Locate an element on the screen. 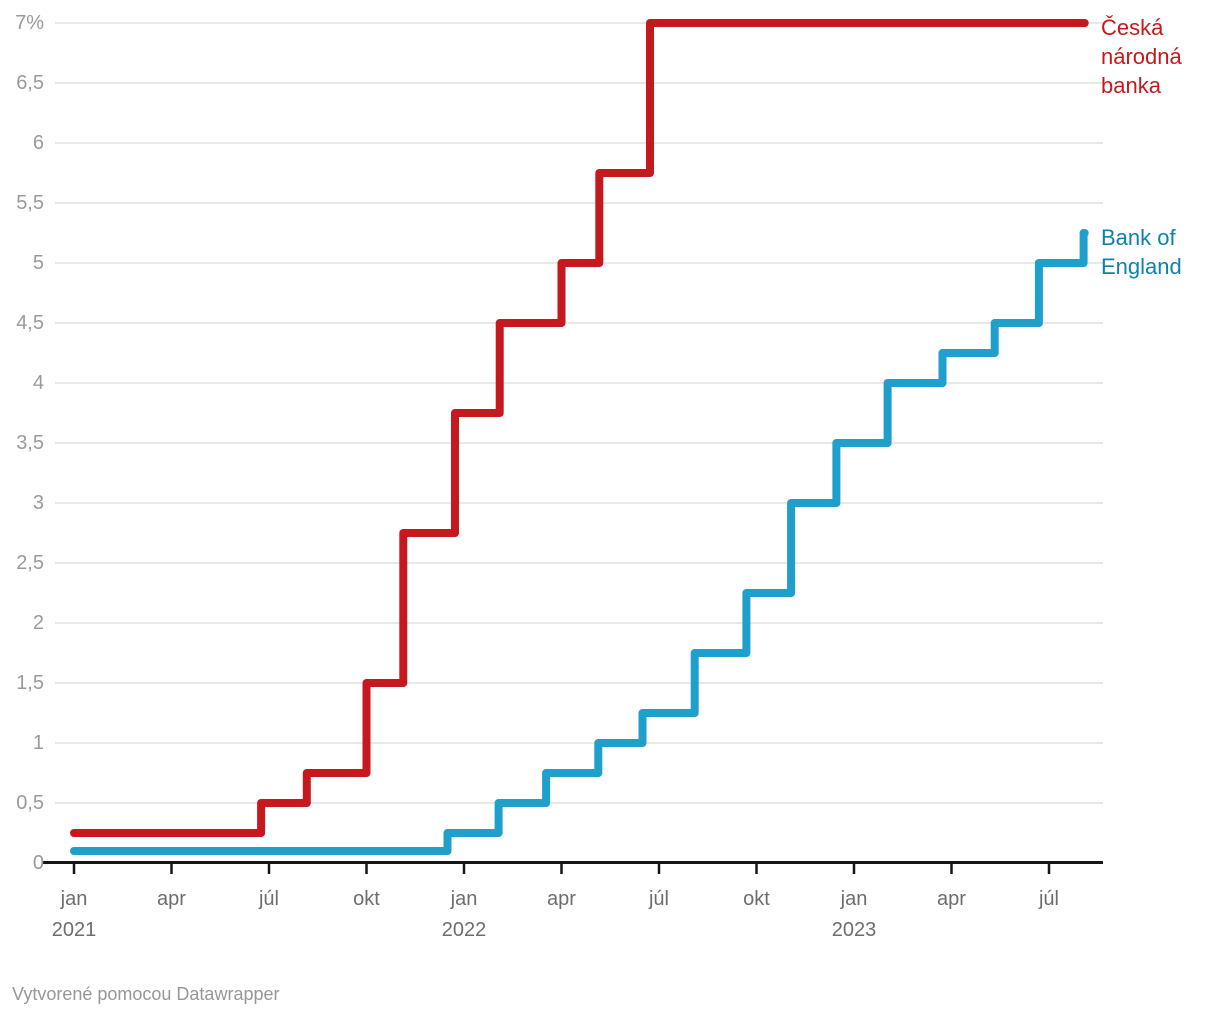 The width and height of the screenshot is (1220, 1020). y-tick-label: 3 is located at coordinates (38, 503).